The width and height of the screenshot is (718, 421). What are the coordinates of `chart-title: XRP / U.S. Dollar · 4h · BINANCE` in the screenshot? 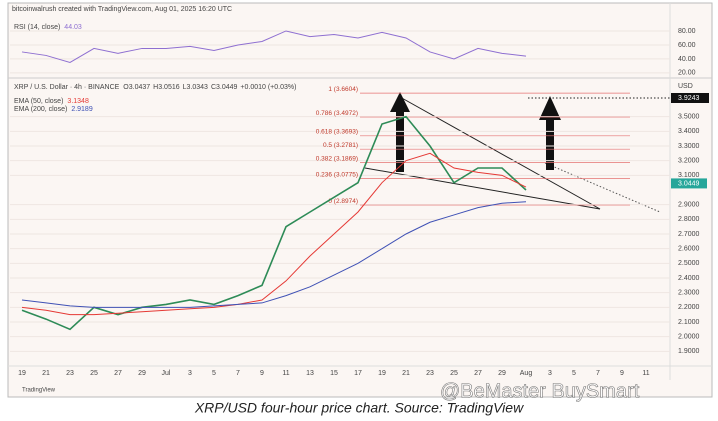 It's located at (67, 87).